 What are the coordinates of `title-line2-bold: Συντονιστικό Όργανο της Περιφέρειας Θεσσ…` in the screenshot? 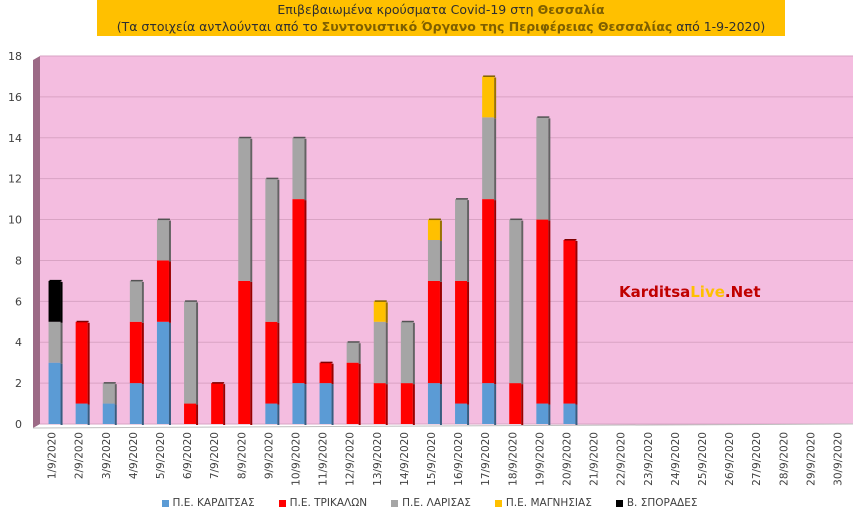 It's located at (497, 26).